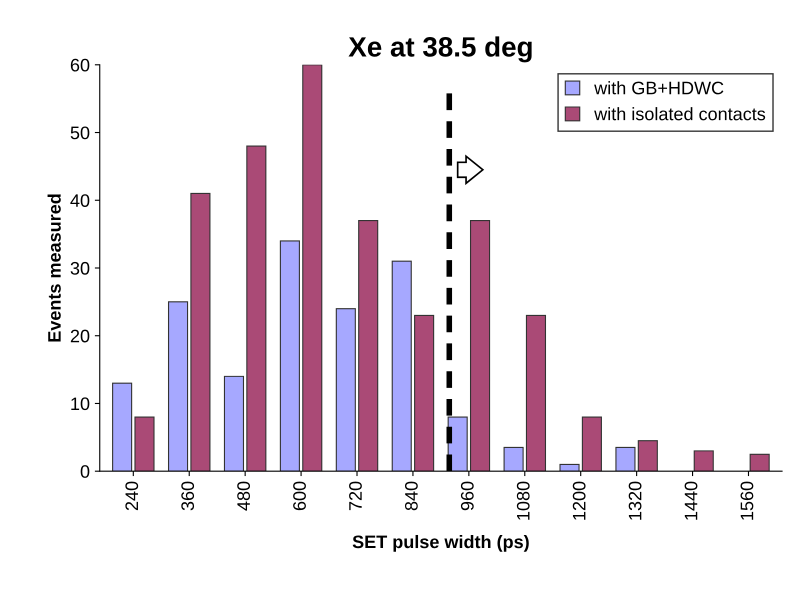 The image size is (798, 589). Describe the element at coordinates (299, 496) in the screenshot. I see `x-tick-label: 600` at that location.